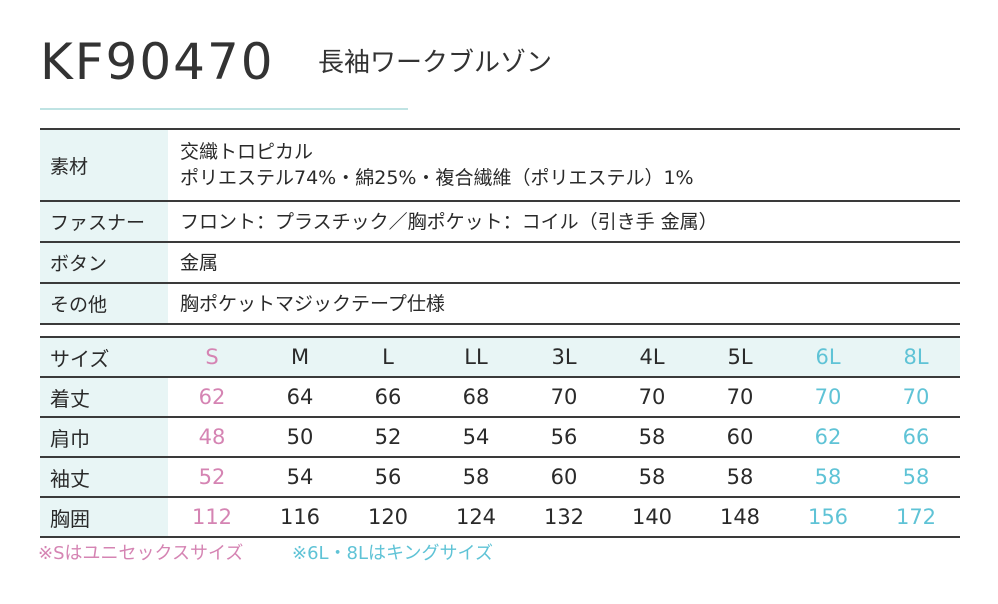 This screenshot has width=998, height=604. Describe the element at coordinates (104, 165) in the screenshot. I see `spec-label: 素材` at that location.